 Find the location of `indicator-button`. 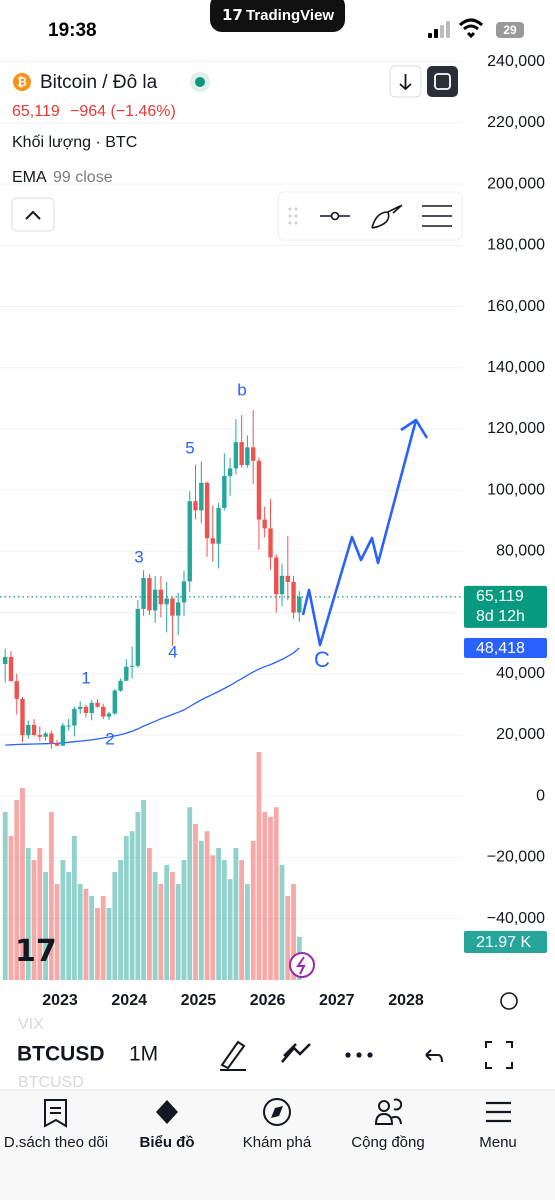

indicator-button is located at coordinates (296, 1053).